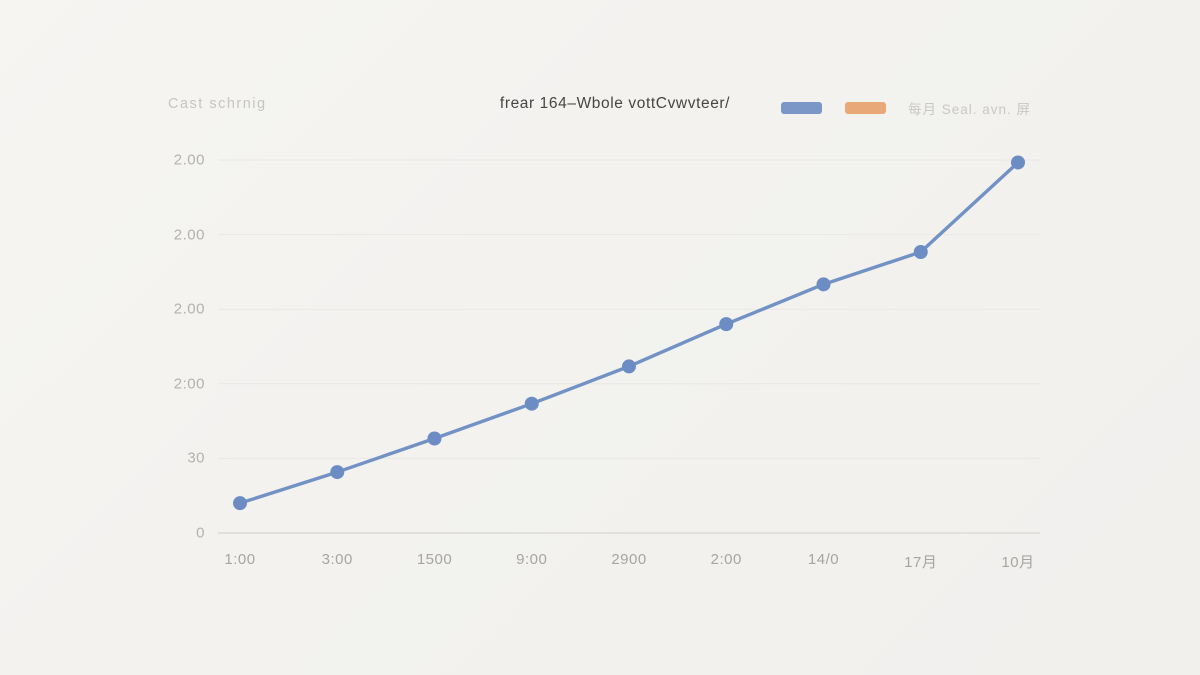 This screenshot has height=675, width=1200. Describe the element at coordinates (921, 562) in the screenshot. I see `x-tick-label: 17月` at that location.